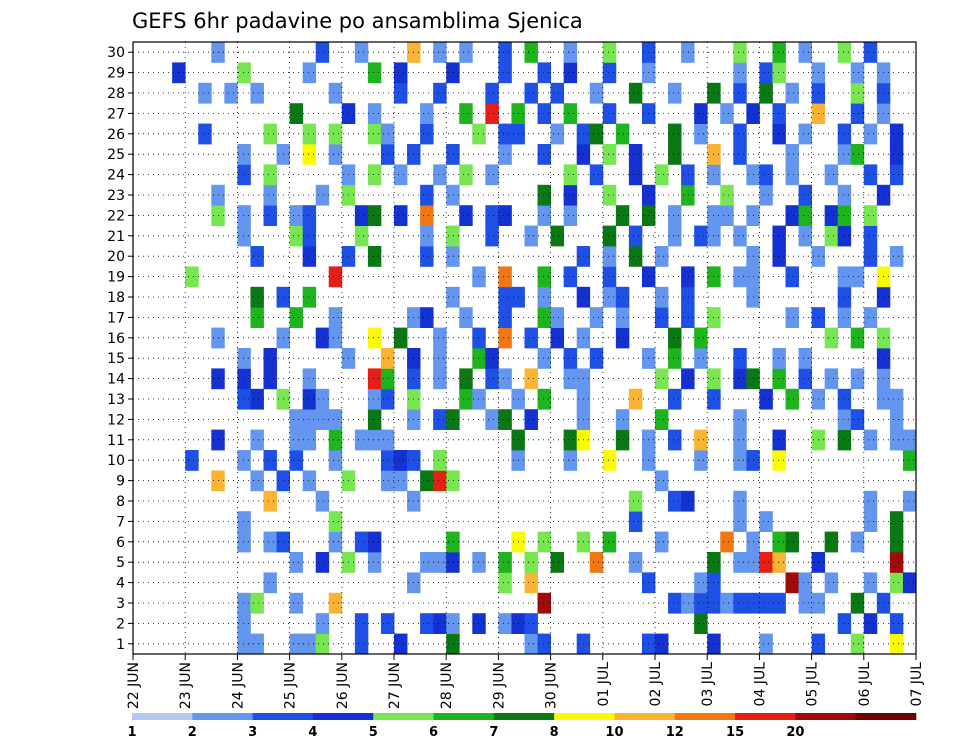 This screenshot has width=960, height=746. What do you see at coordinates (499, 685) in the screenshot?
I see `x-tick-label: 29 JUN` at bounding box center [499, 685].